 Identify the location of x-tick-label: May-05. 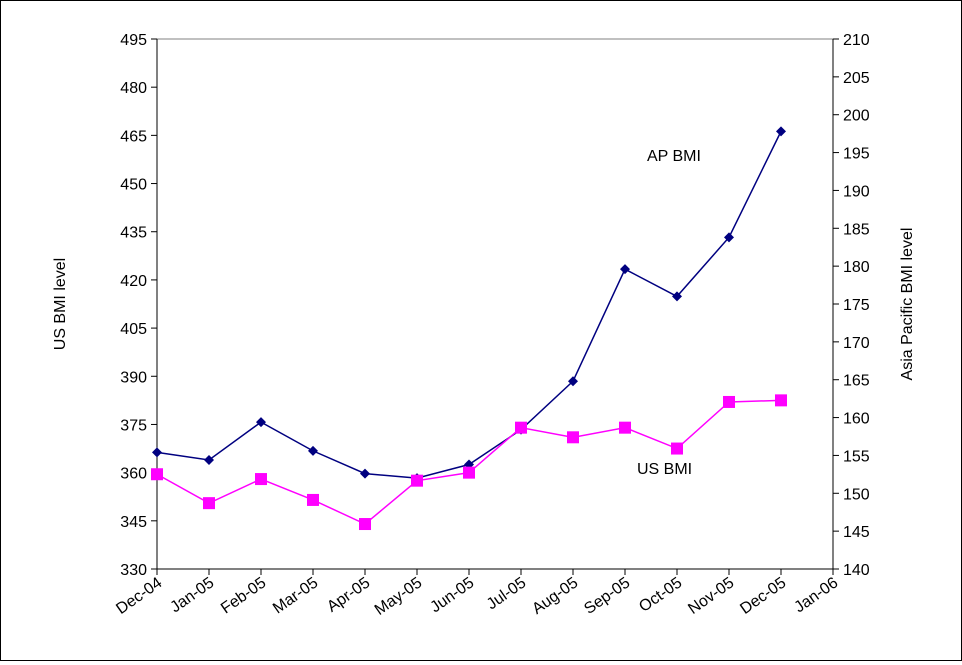
(399, 596).